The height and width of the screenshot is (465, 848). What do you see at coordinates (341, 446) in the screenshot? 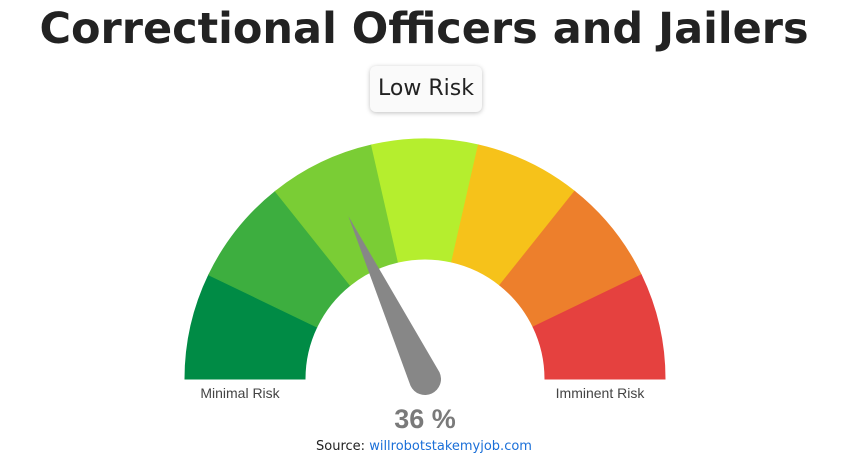
I see `source-prefix: Source:` at bounding box center [341, 446].